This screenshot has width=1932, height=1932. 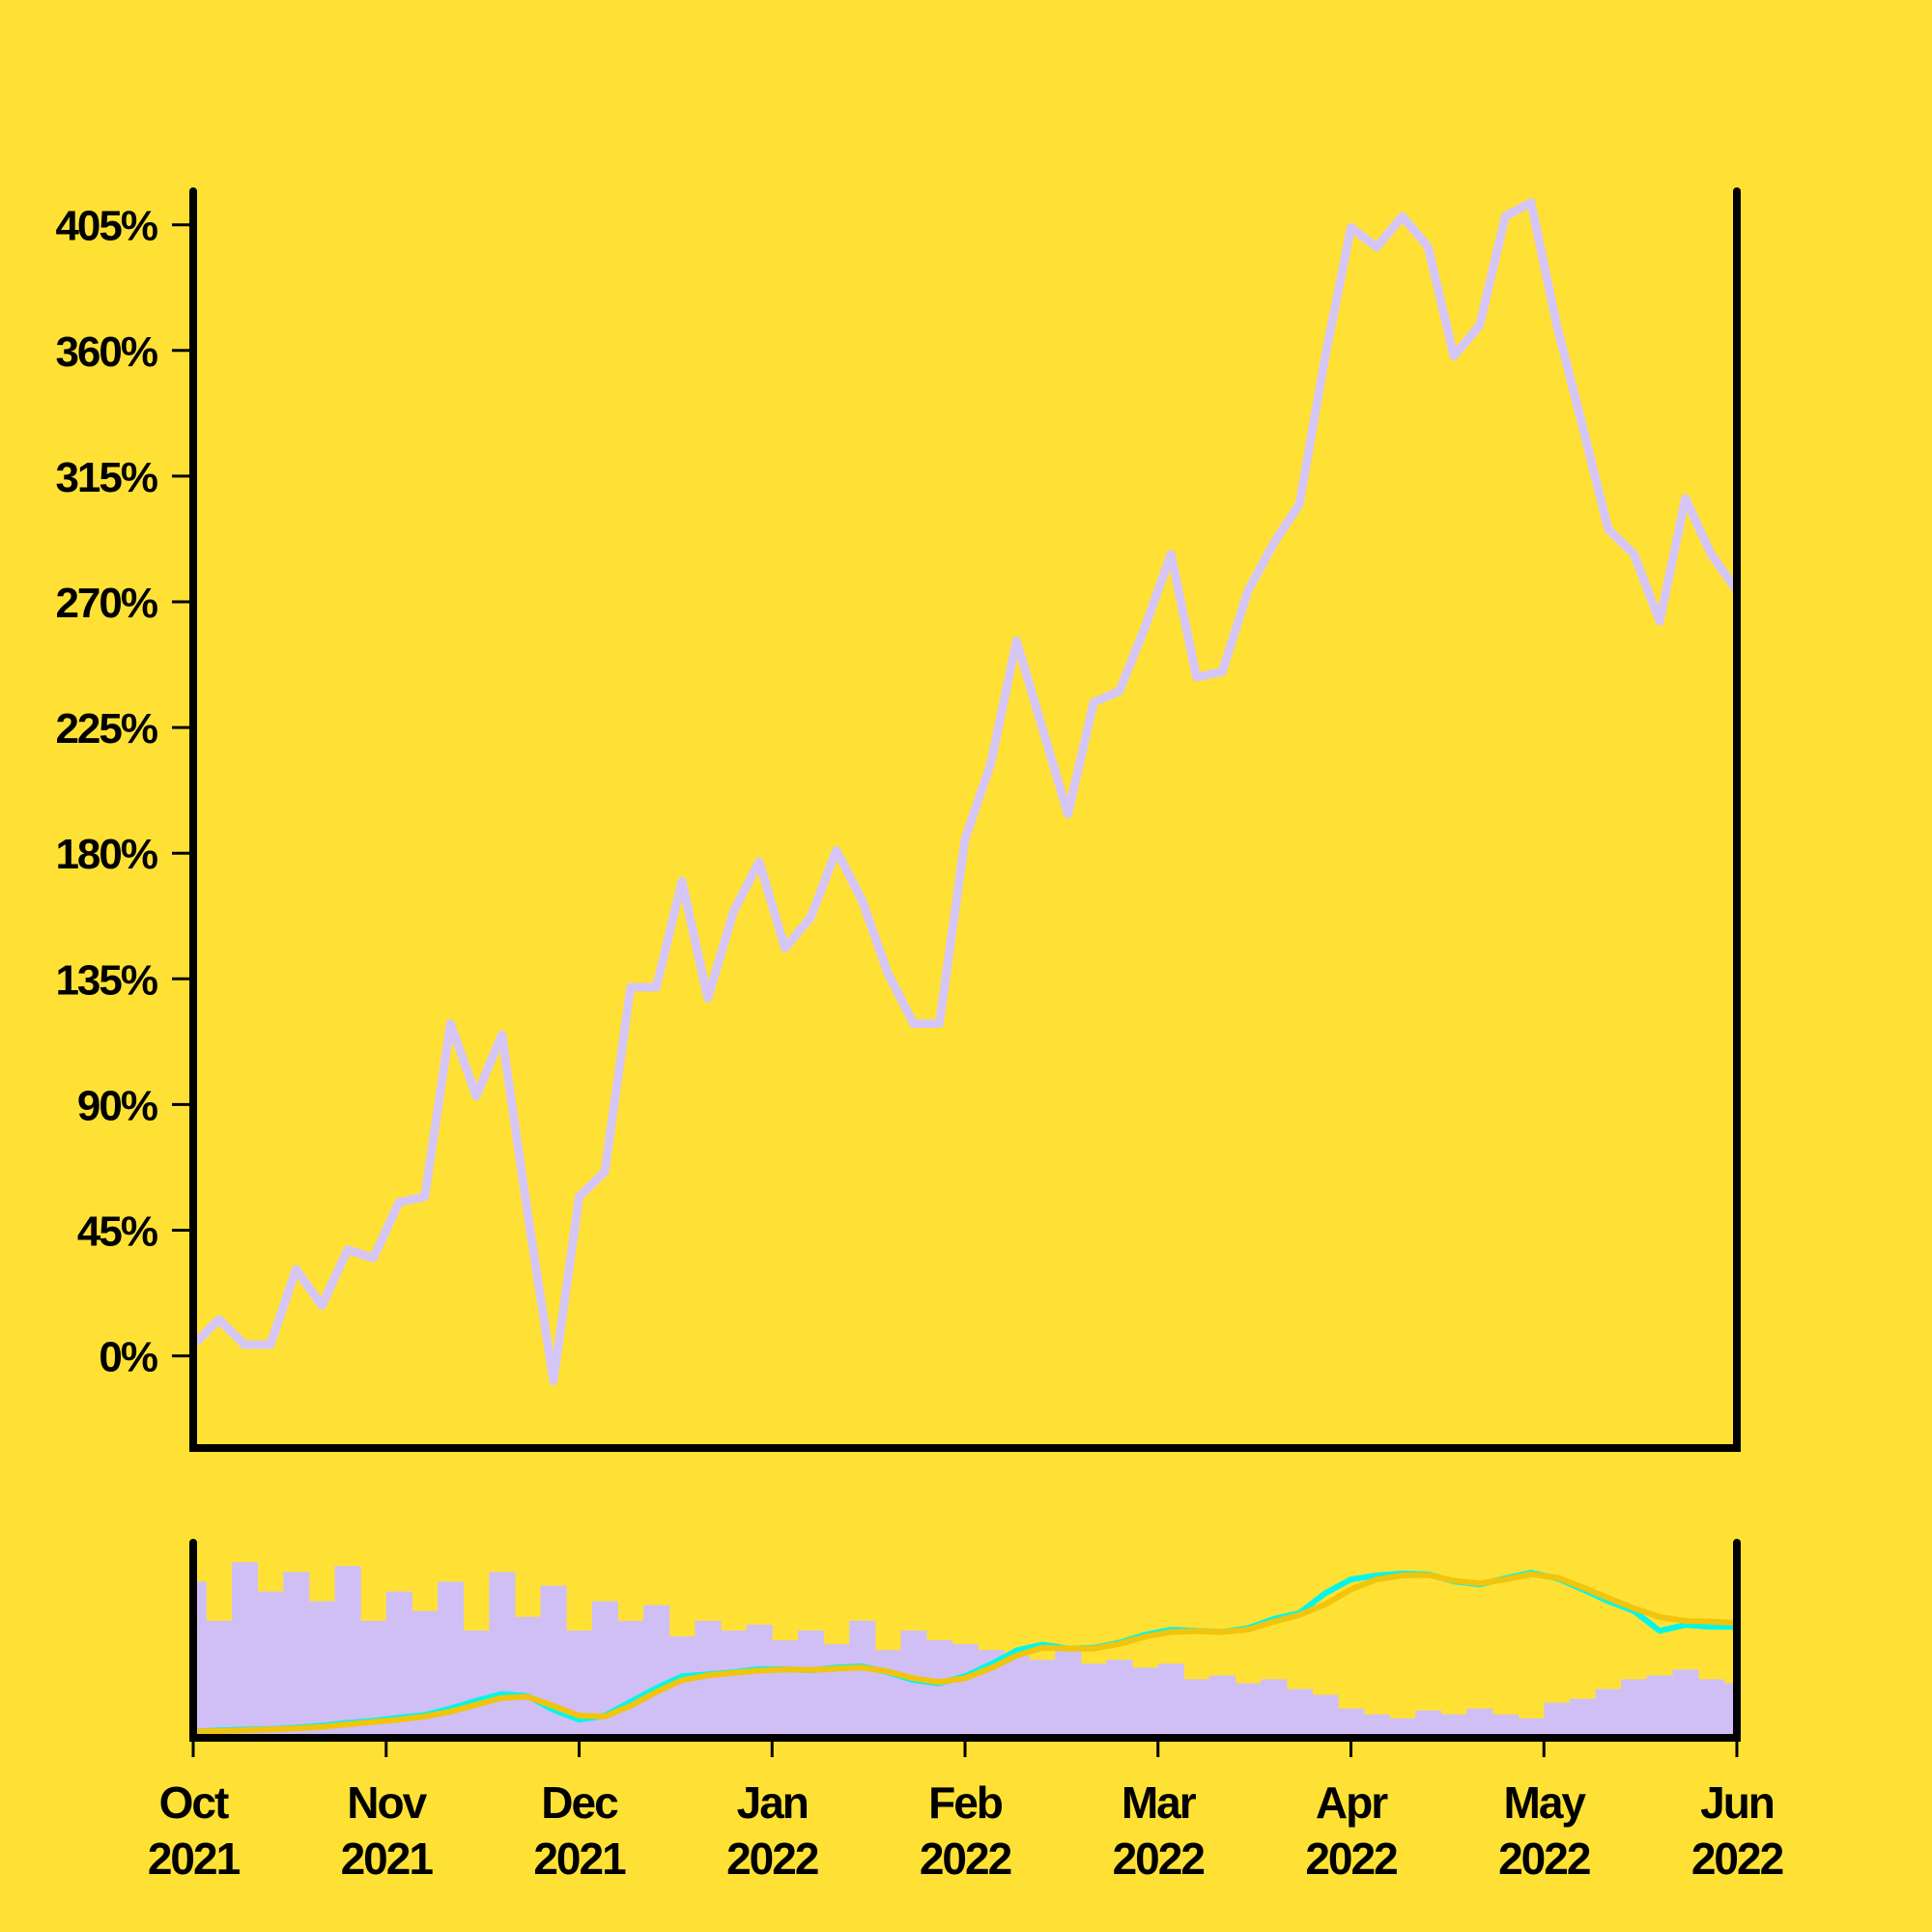 I want to click on x-tick-month: Nov, so click(x=387, y=1802).